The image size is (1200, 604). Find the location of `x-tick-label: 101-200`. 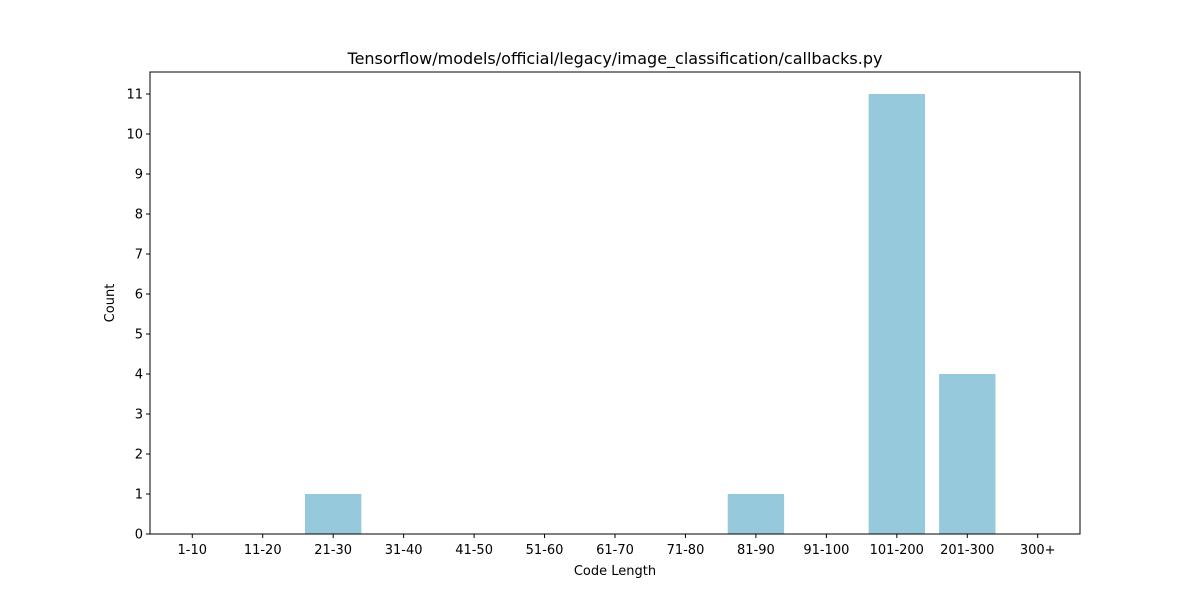

x-tick-label: 101-200 is located at coordinates (897, 550).